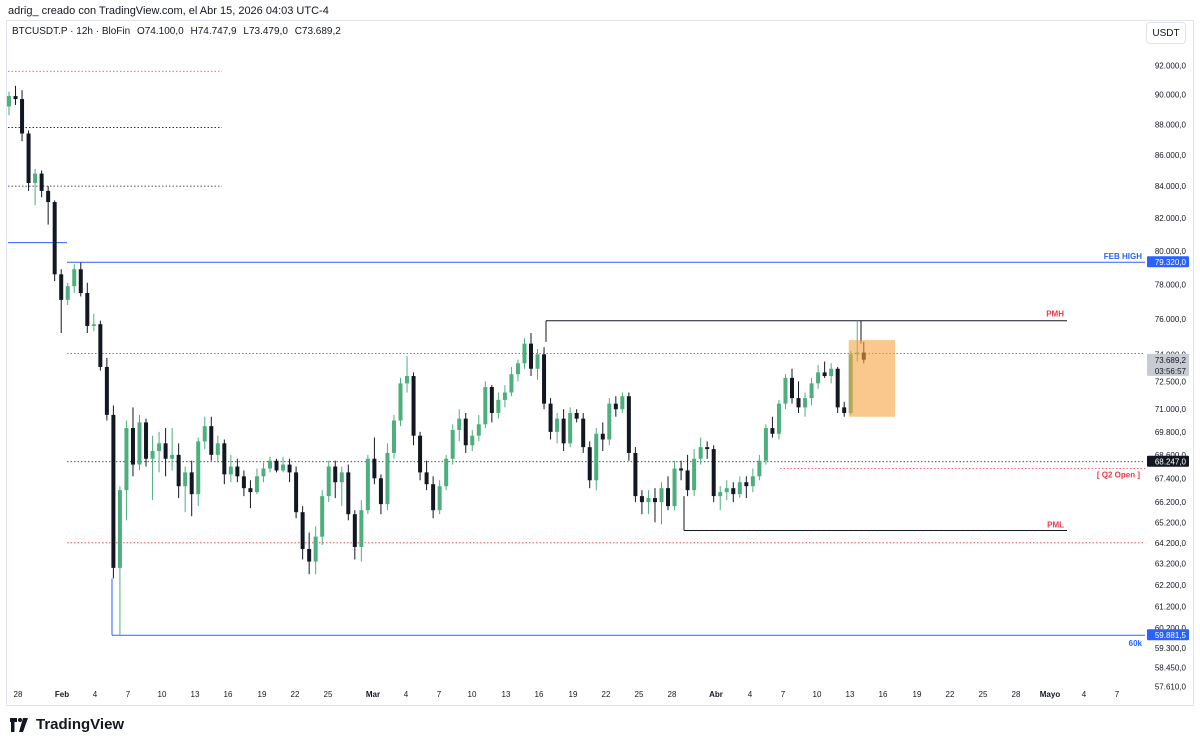  I want to click on x-tick-label: Feb, so click(62, 694).